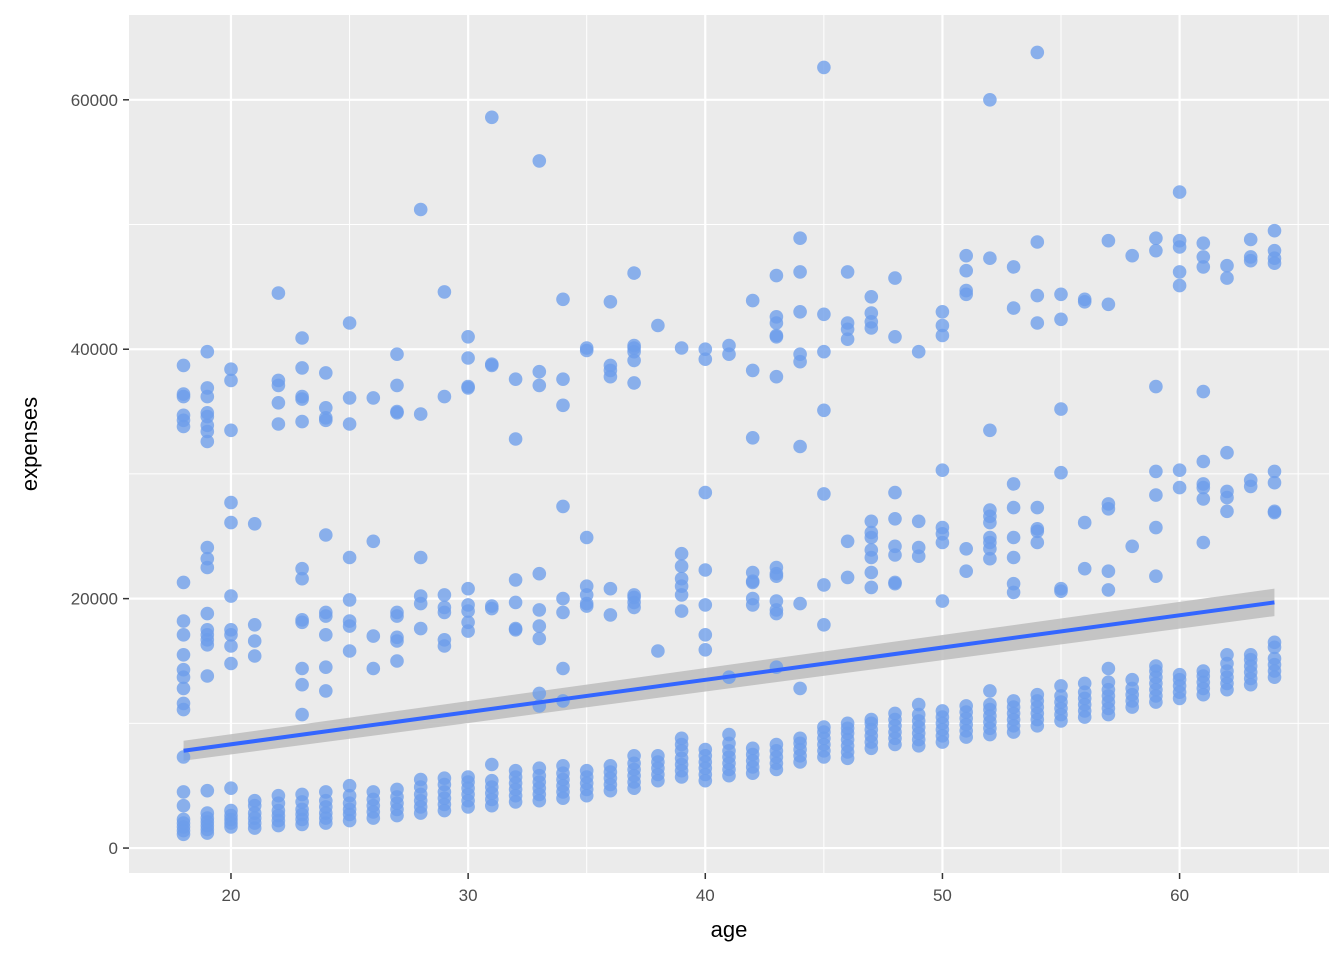  I want to click on y-tick-label: 0, so click(113, 848).